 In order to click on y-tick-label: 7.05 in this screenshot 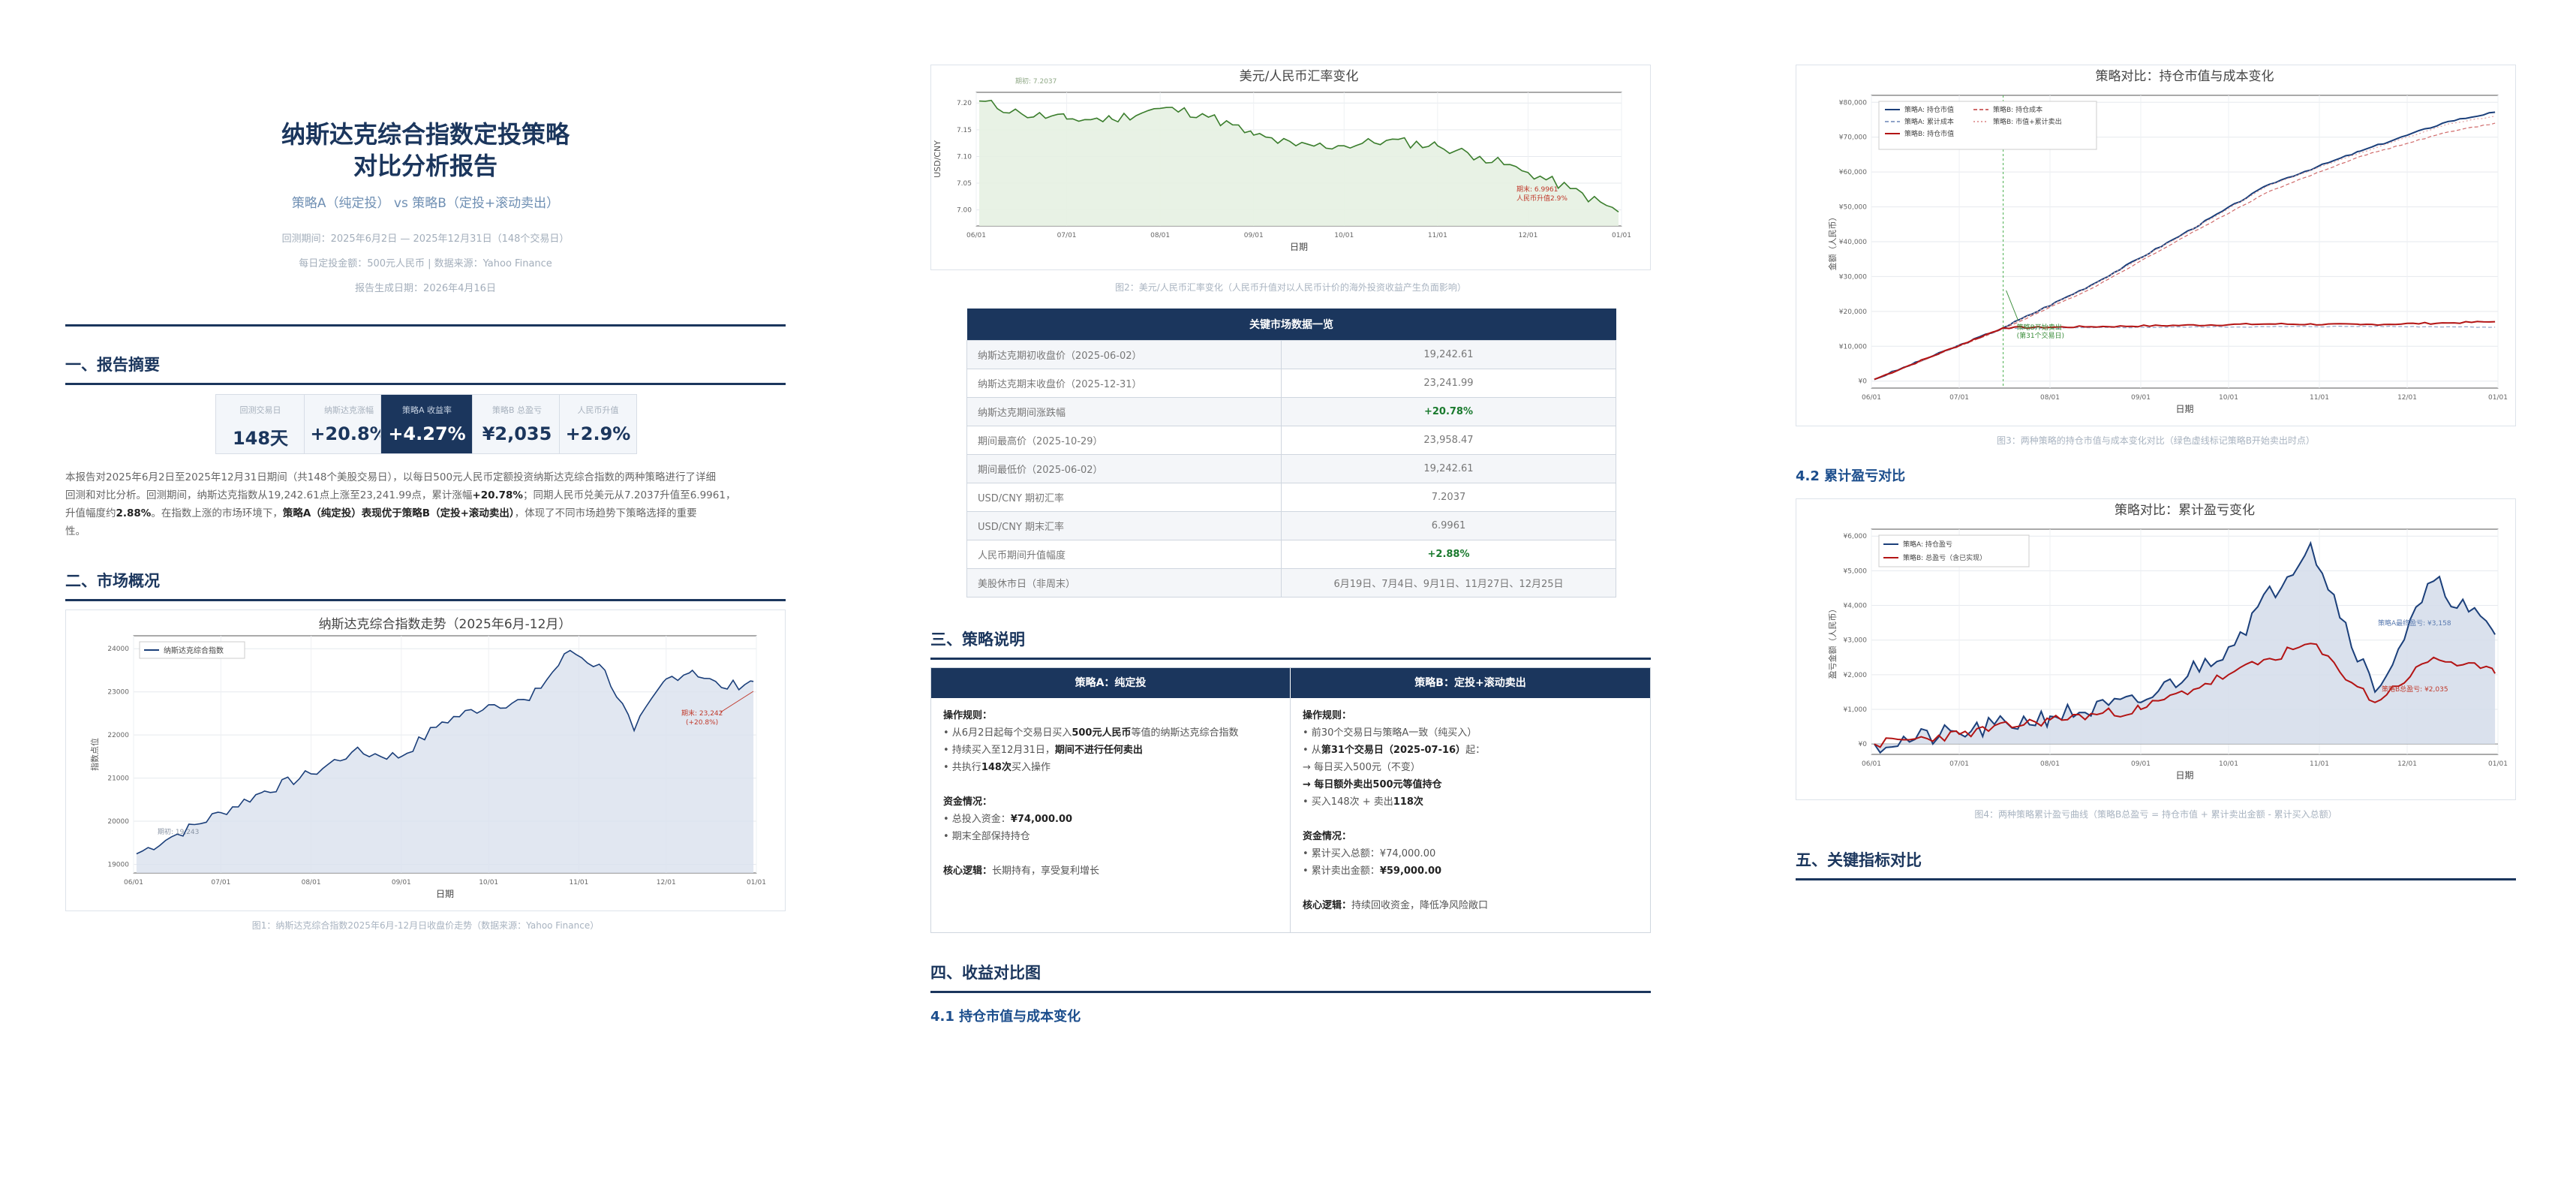, I will do `click(964, 184)`.